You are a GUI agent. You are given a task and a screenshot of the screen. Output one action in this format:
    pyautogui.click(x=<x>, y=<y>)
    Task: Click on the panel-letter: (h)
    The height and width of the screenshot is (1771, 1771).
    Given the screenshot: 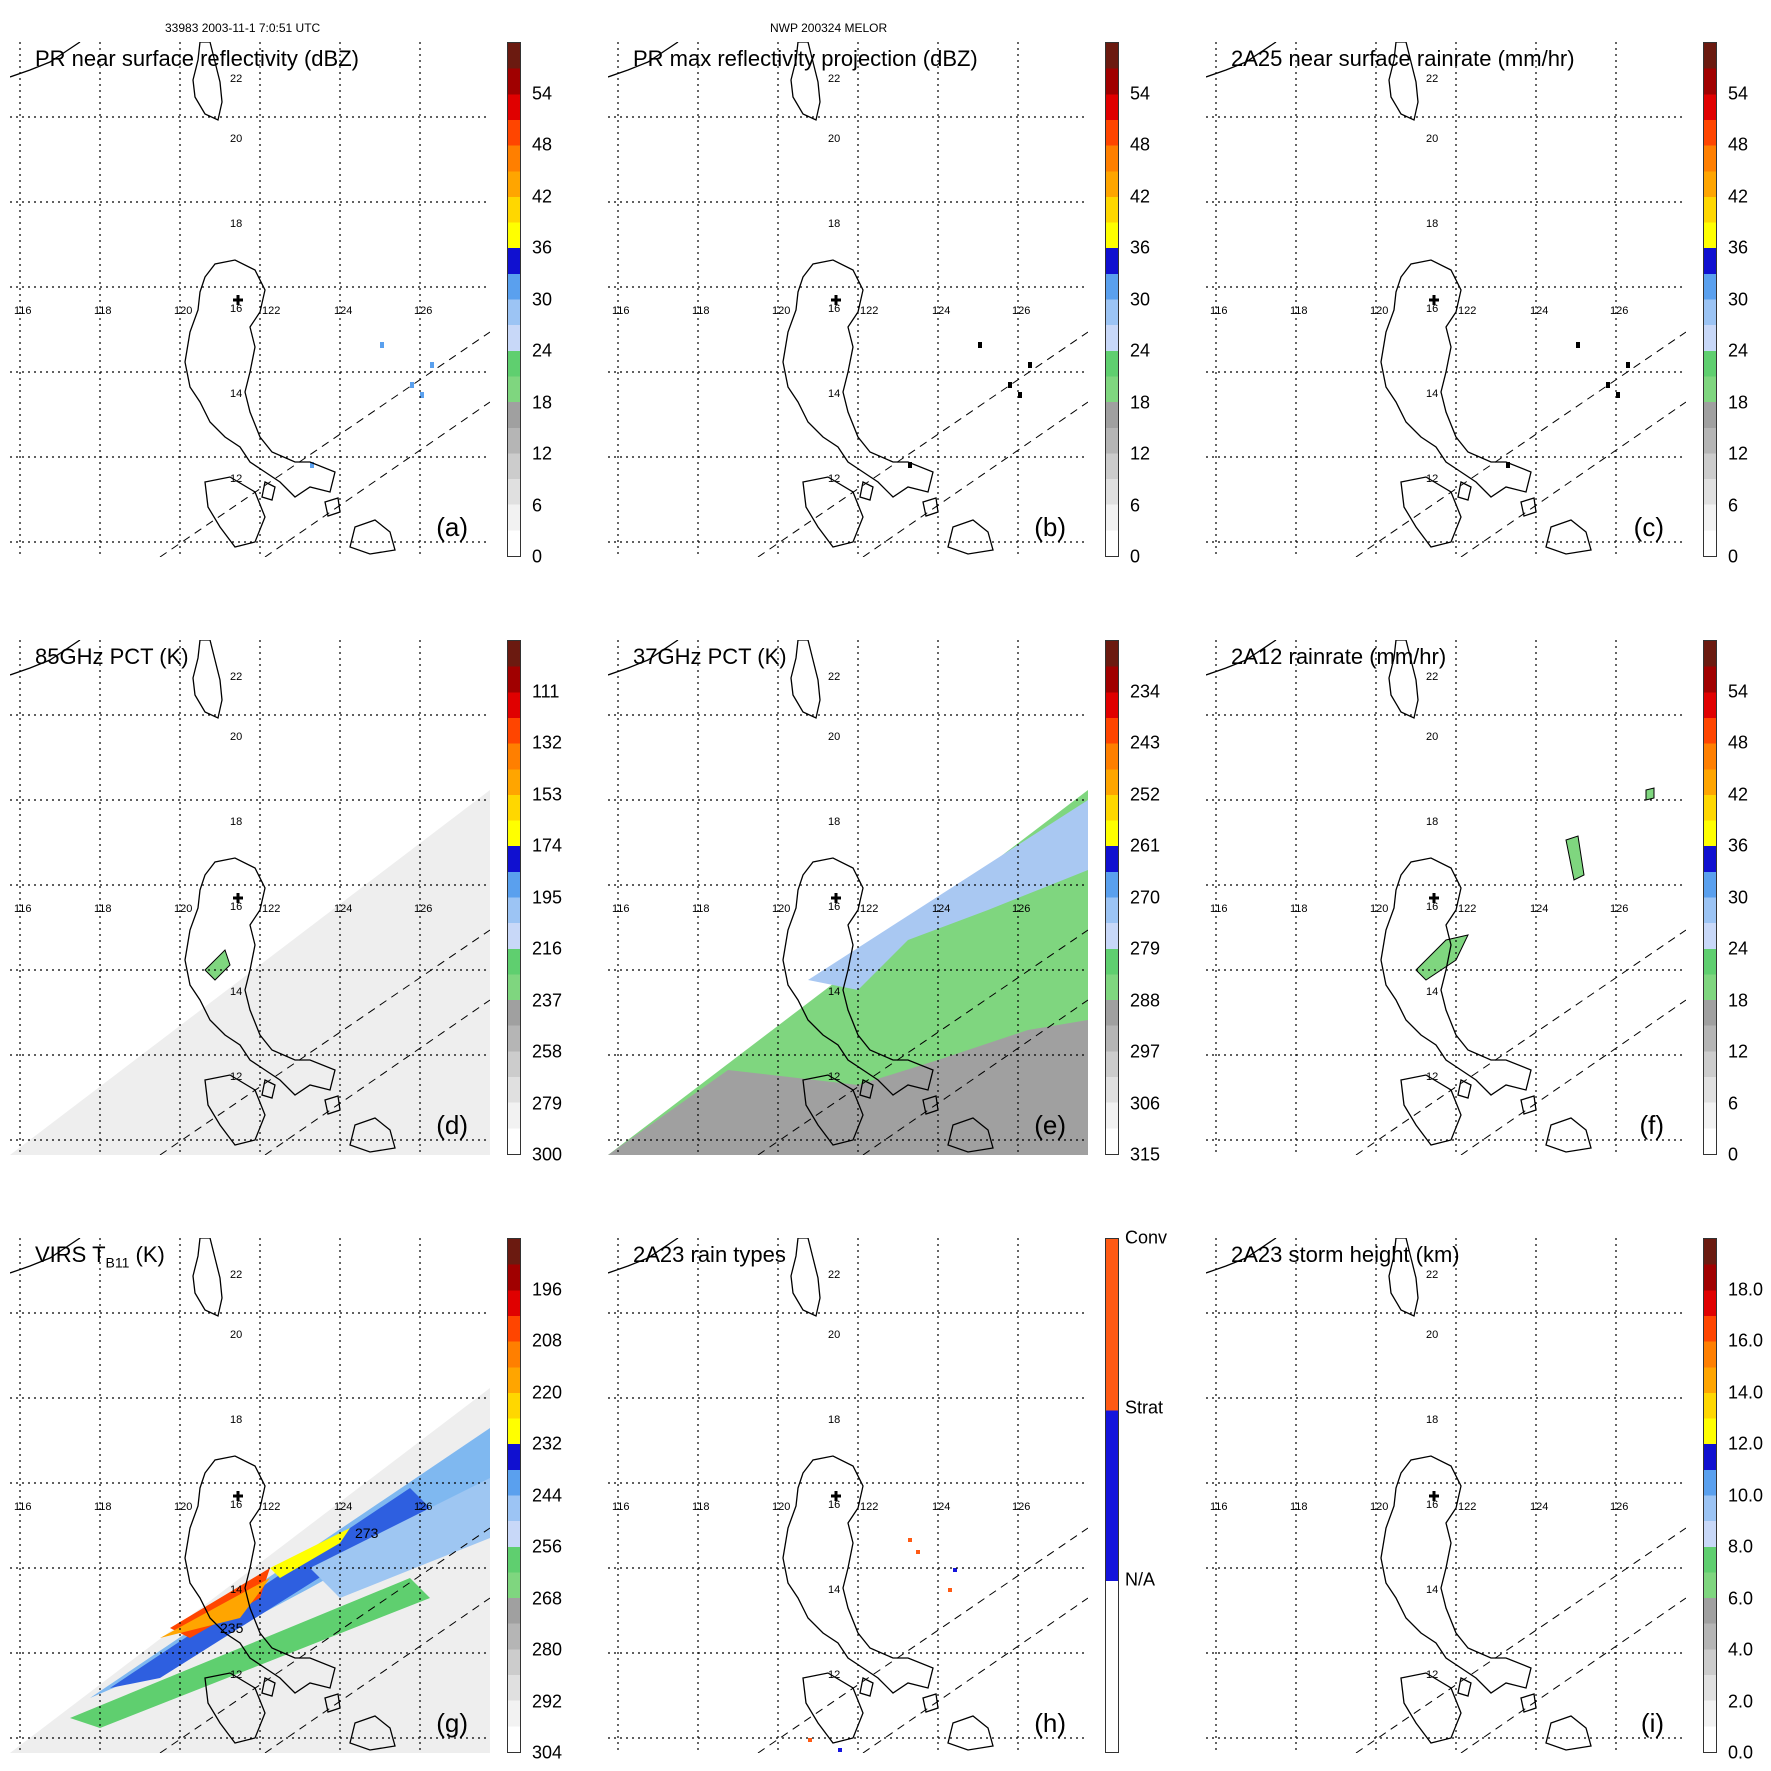 What is the action you would take?
    pyautogui.click(x=1050, y=1723)
    